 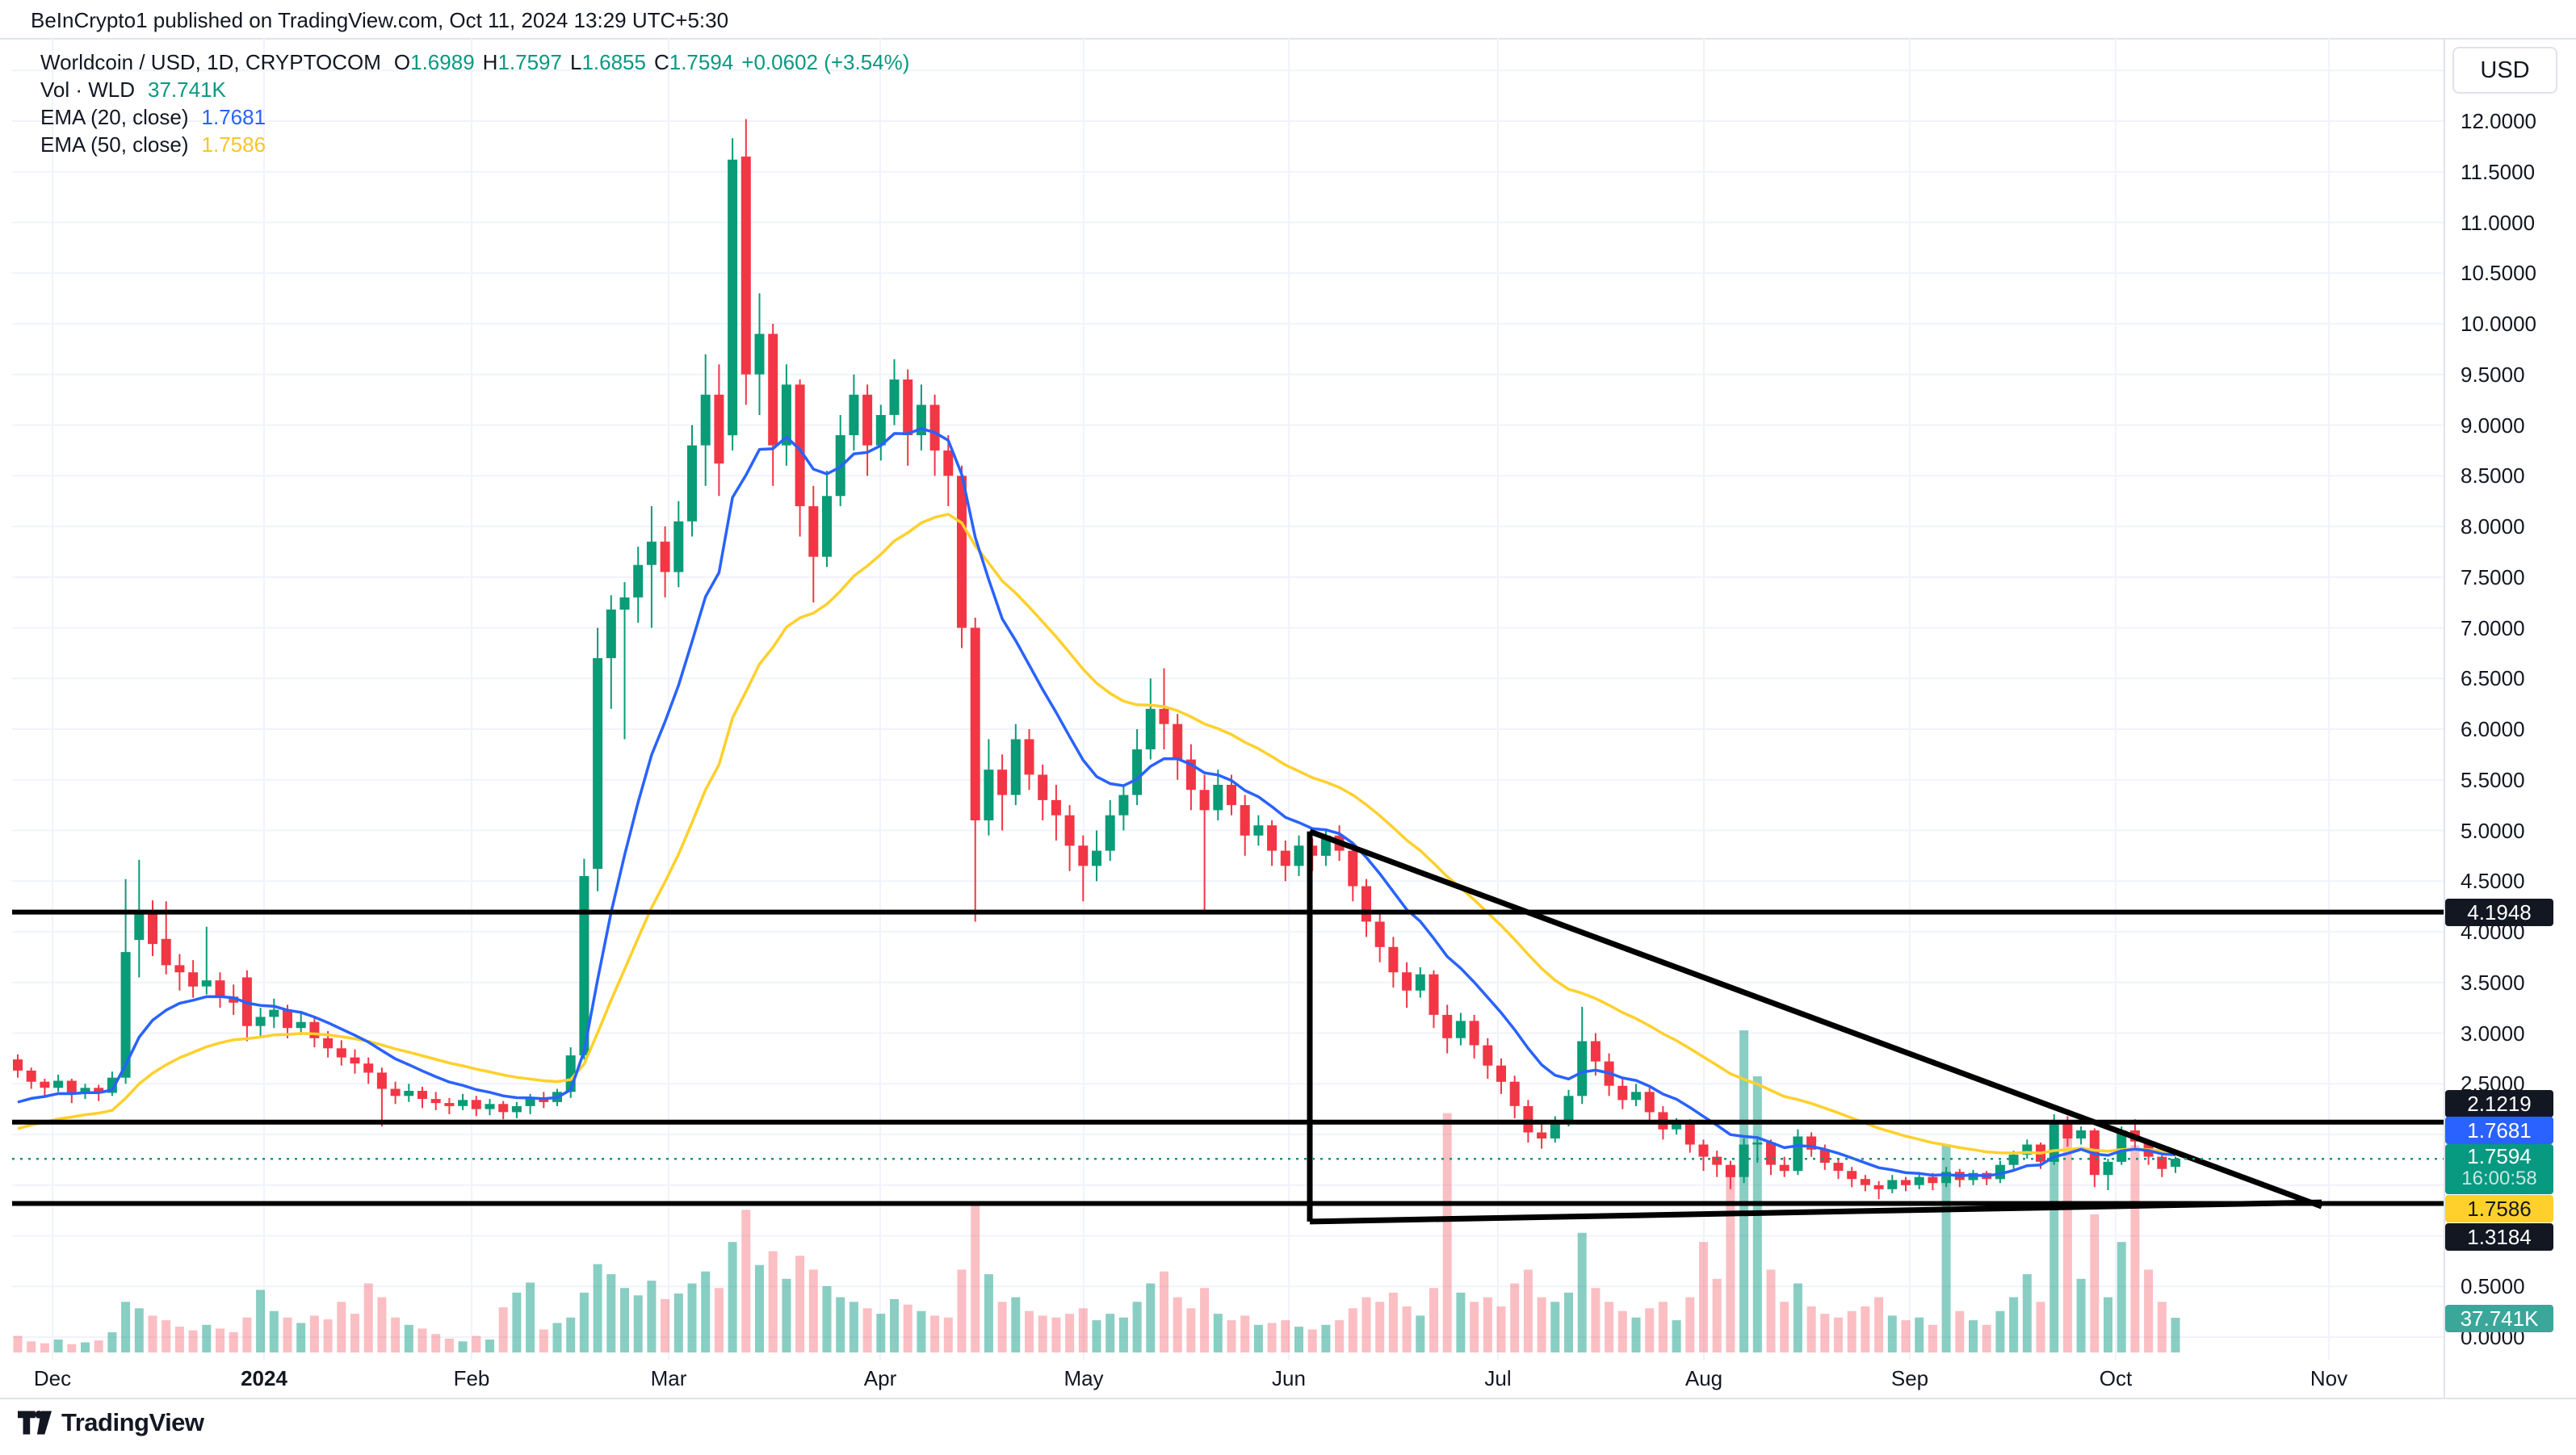 What do you see at coordinates (2493, 729) in the screenshot?
I see `price-tick-label: 6.0000` at bounding box center [2493, 729].